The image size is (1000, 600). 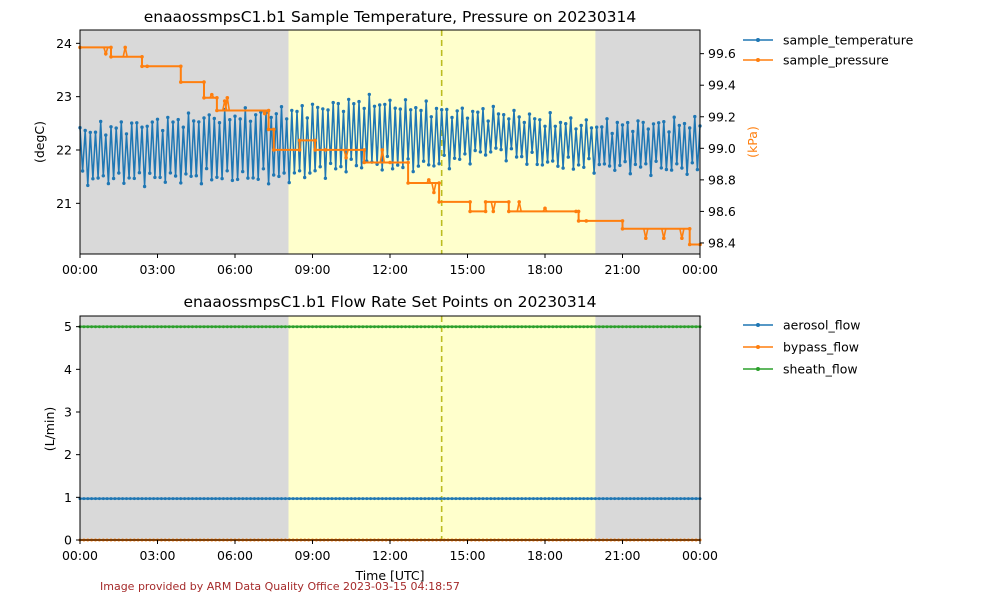 What do you see at coordinates (72, 433) in the screenshot?
I see `chart2-y-ticks: 0 1 2 3 4 5` at bounding box center [72, 433].